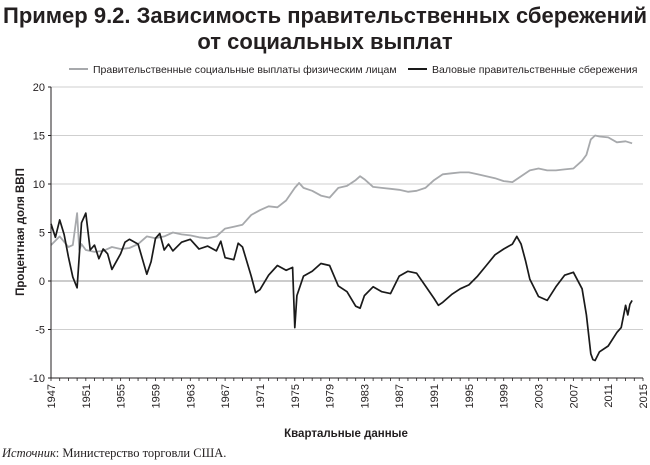 Image resolution: width=650 pixels, height=465 pixels. Describe the element at coordinates (40, 331) in the screenshot. I see `y-tick-label--5: -5` at that location.